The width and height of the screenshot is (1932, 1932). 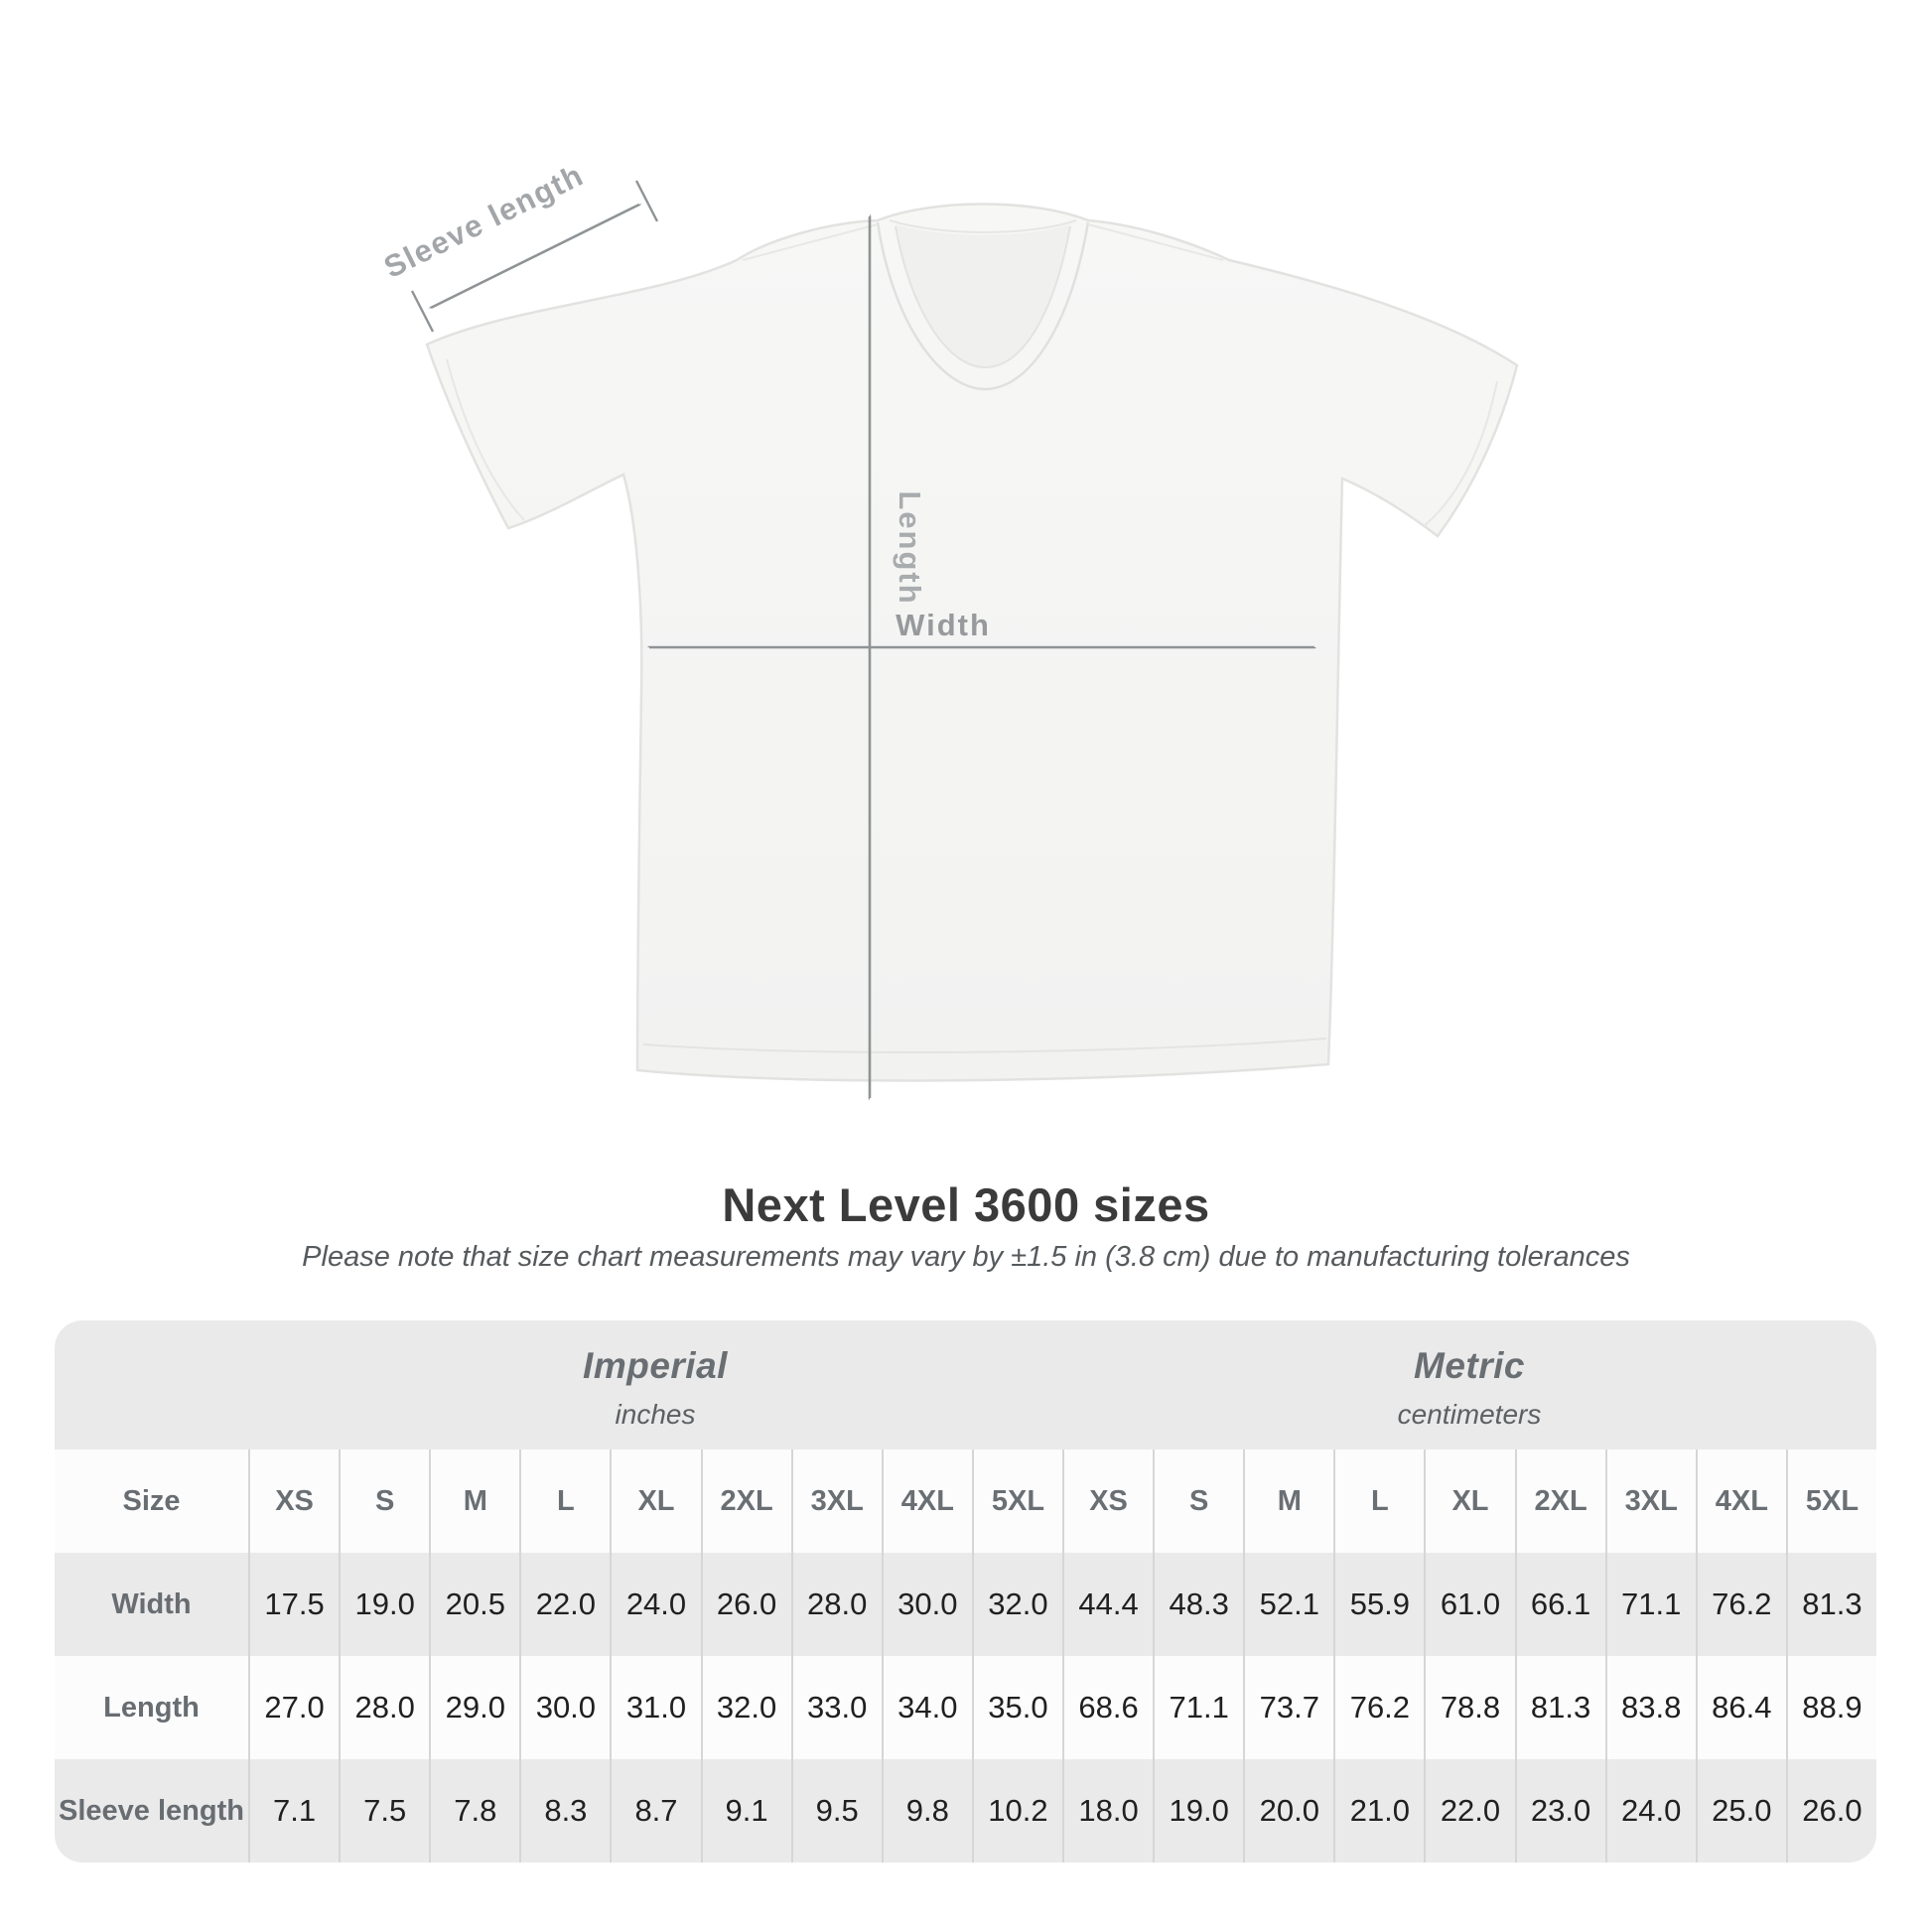 What do you see at coordinates (152, 1810) in the screenshot?
I see `row-label-sleeve-length: Sleeve length` at bounding box center [152, 1810].